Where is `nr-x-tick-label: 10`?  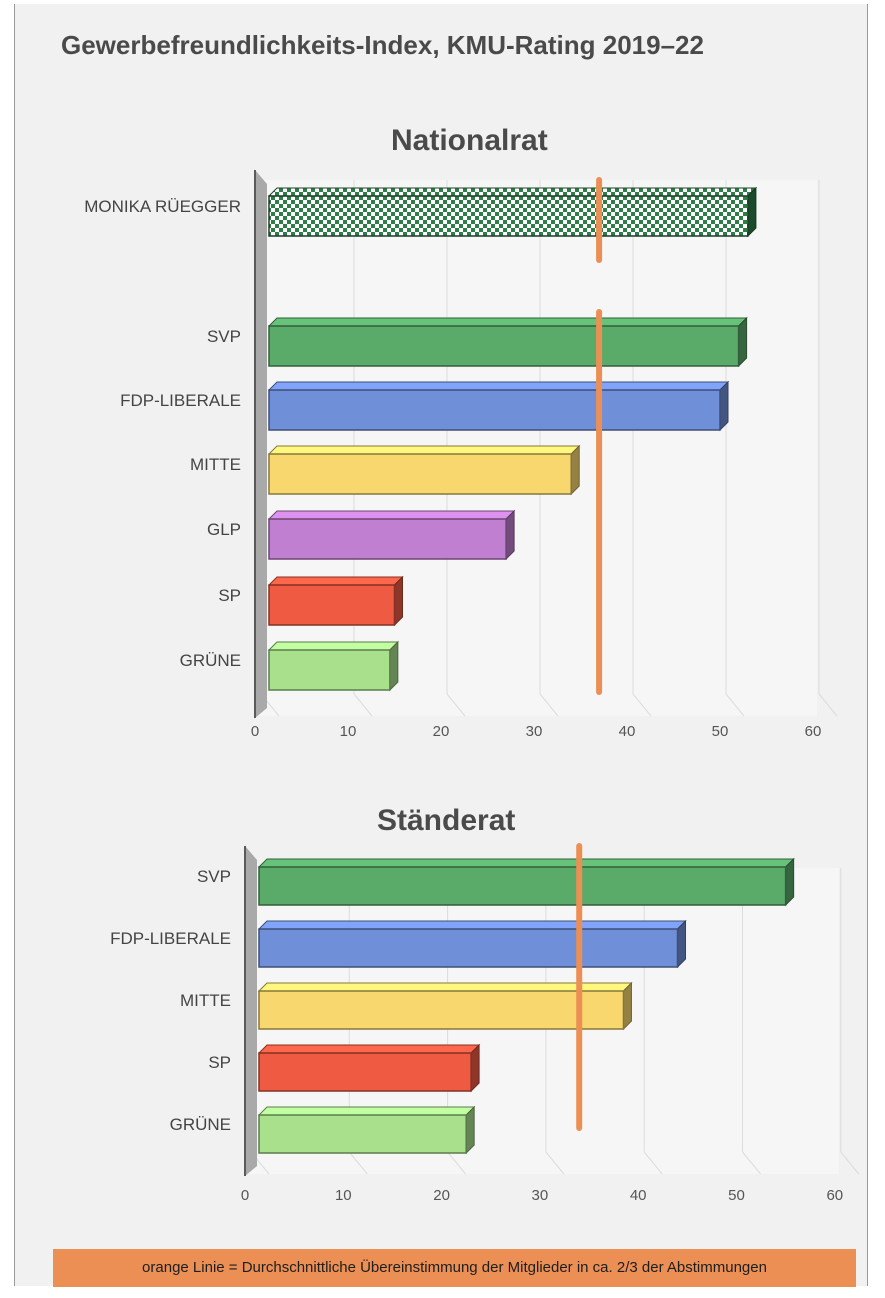
nr-x-tick-label: 10 is located at coordinates (348, 731).